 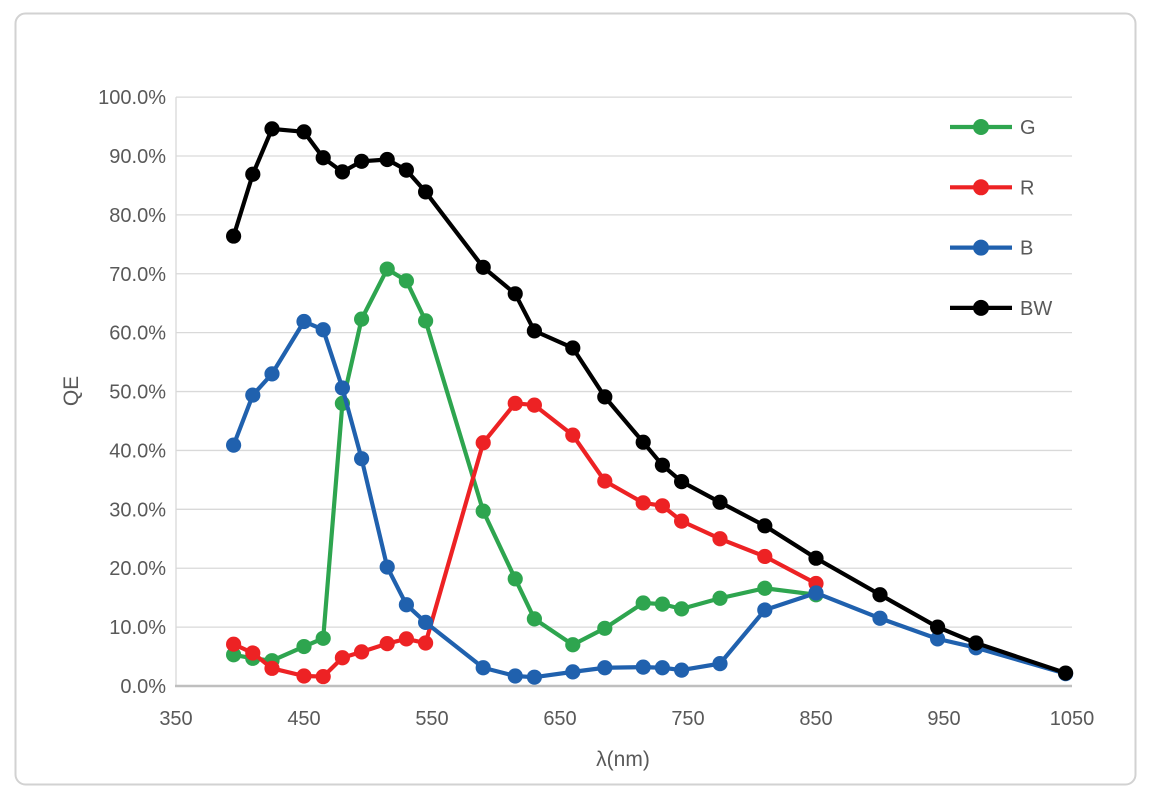 I want to click on x-axis-title: λ(nm), so click(x=623, y=759).